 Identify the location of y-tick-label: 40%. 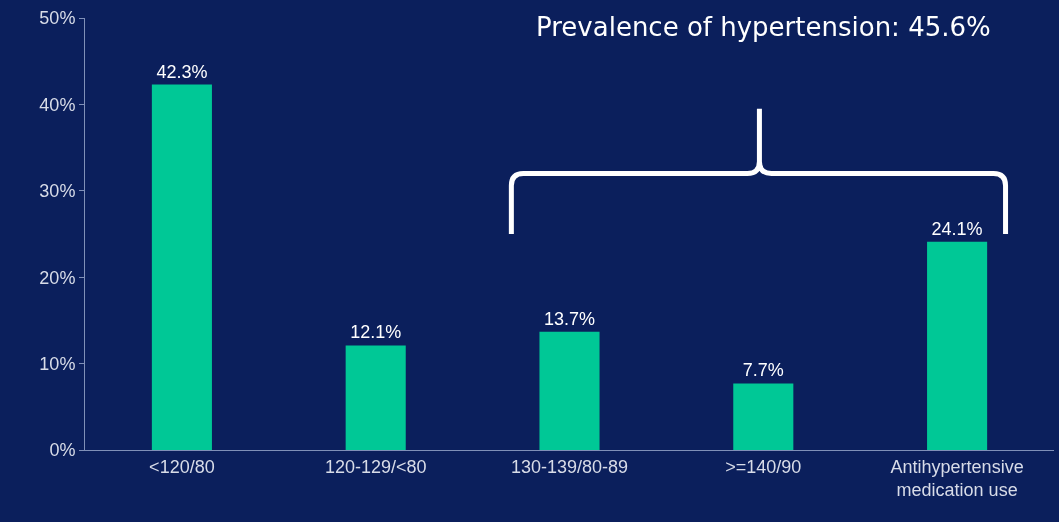
(57, 104).